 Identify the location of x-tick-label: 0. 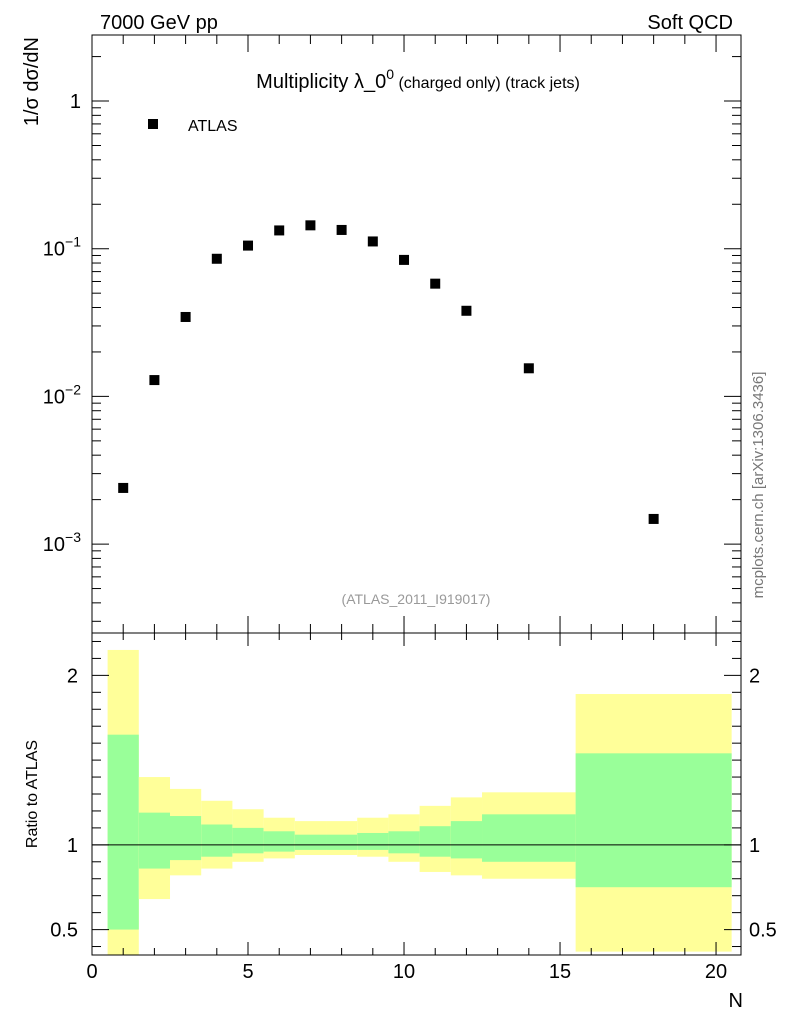
(91, 972).